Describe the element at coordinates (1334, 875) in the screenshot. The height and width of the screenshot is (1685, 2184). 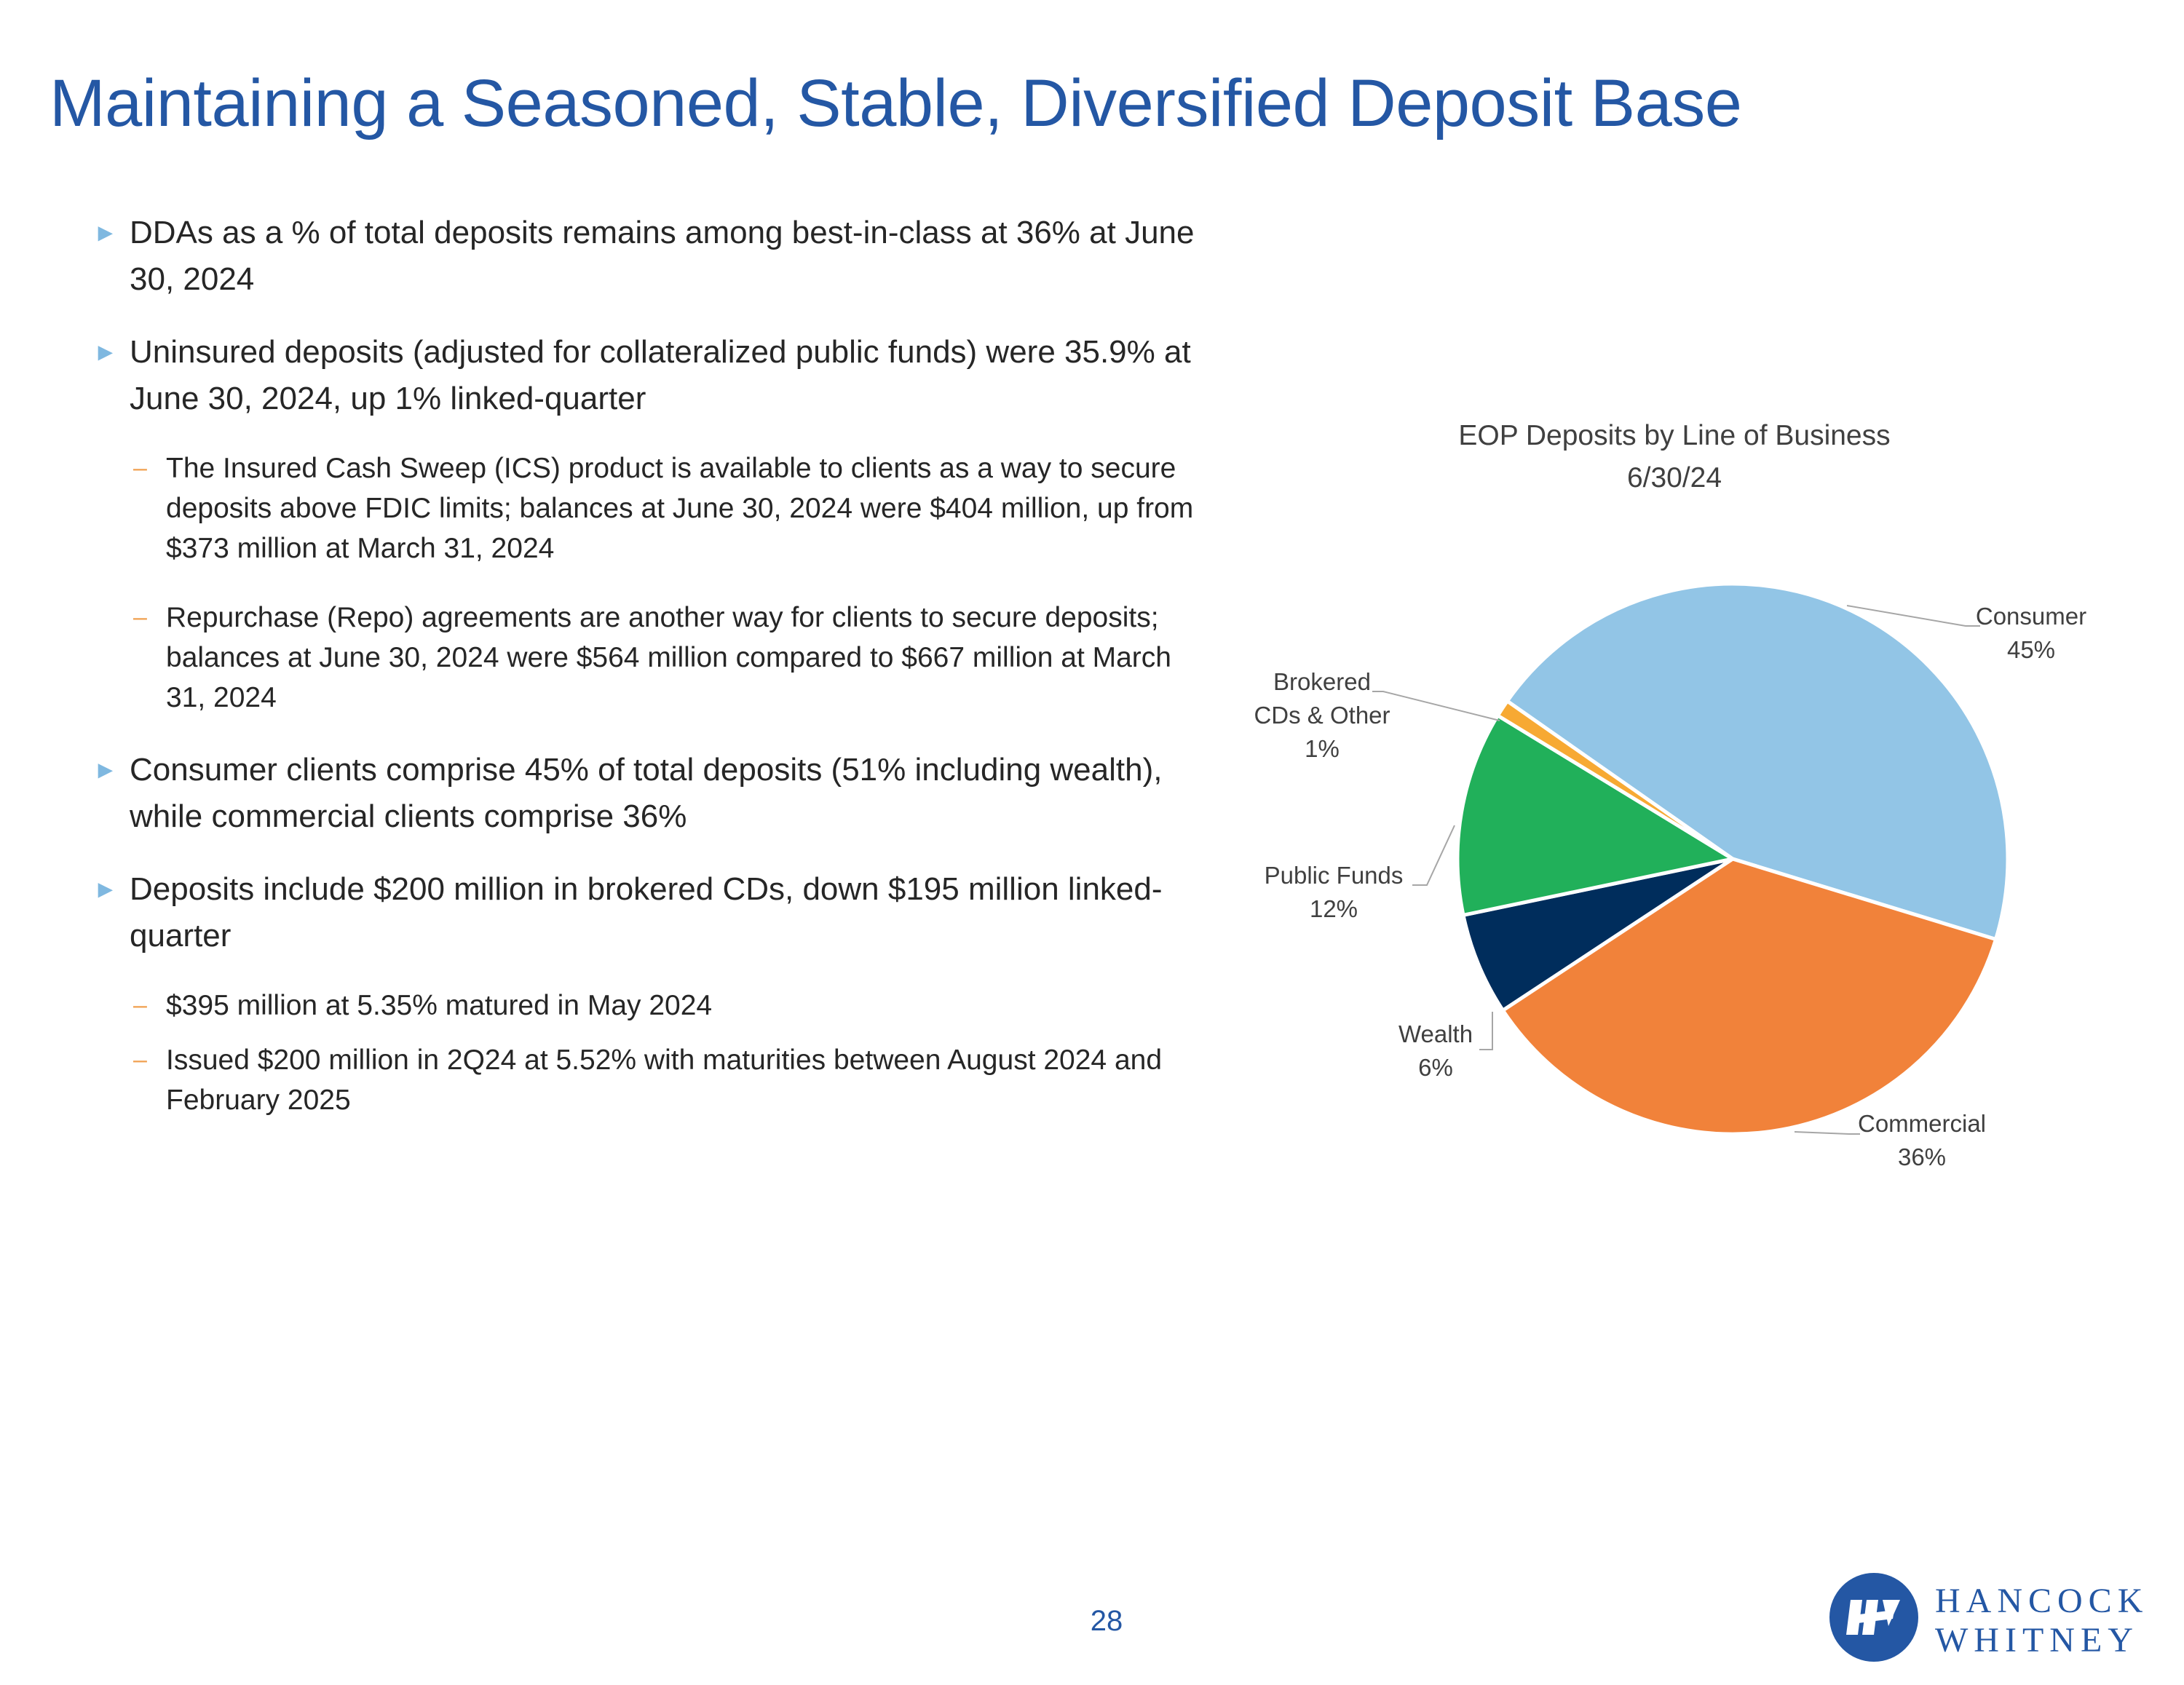
I see `slice-label: Public Funds` at that location.